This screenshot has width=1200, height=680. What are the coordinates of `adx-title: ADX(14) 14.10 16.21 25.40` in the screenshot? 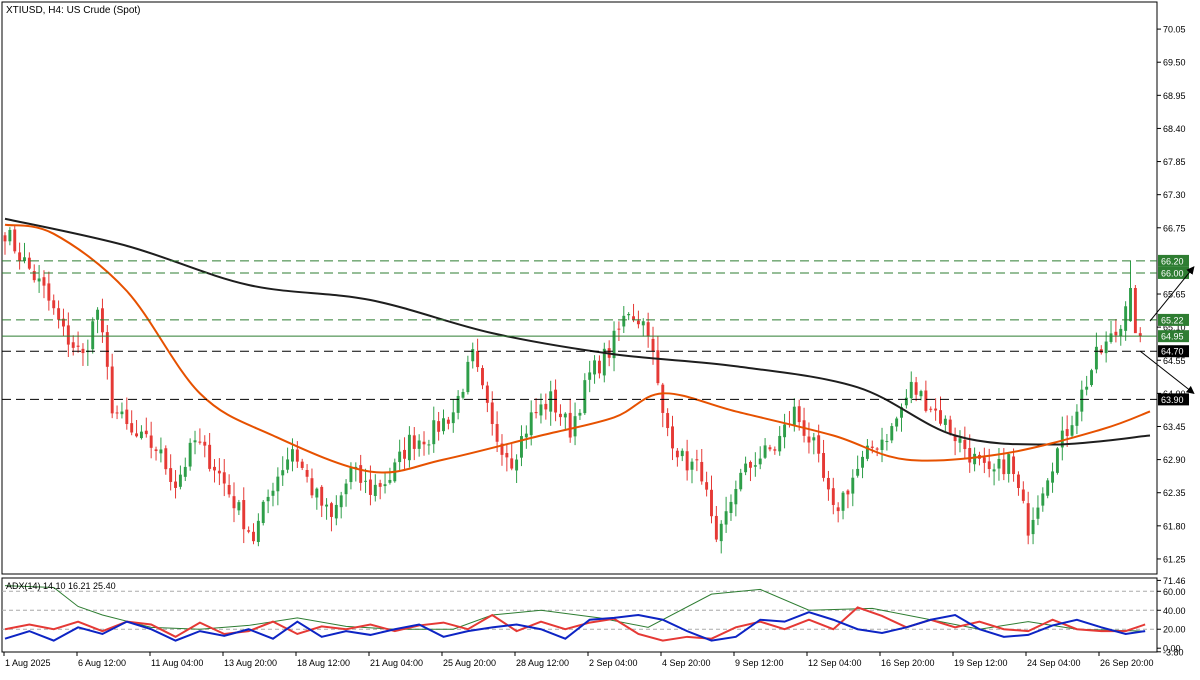 It's located at (61, 586).